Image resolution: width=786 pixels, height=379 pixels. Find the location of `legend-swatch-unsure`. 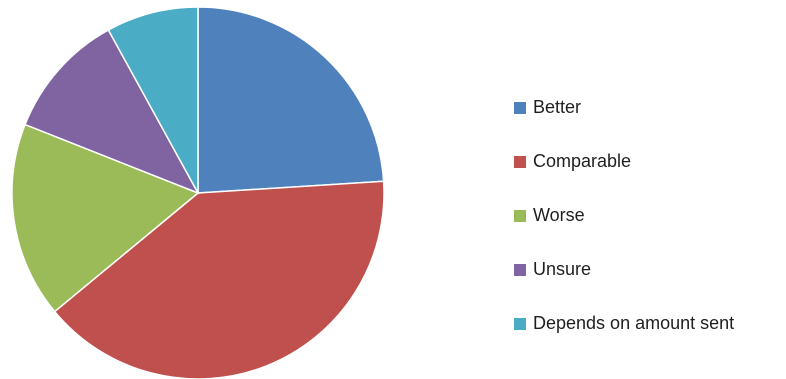

legend-swatch-unsure is located at coordinates (520, 269).